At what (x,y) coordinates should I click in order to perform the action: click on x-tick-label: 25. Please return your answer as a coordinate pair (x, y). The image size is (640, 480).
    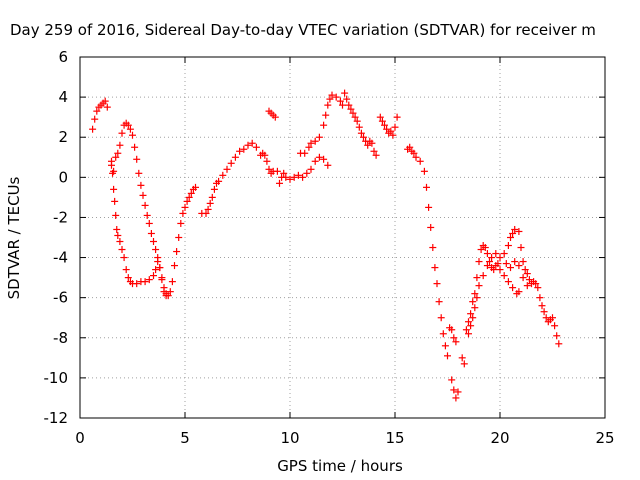
    Looking at the image, I should click on (604, 438).